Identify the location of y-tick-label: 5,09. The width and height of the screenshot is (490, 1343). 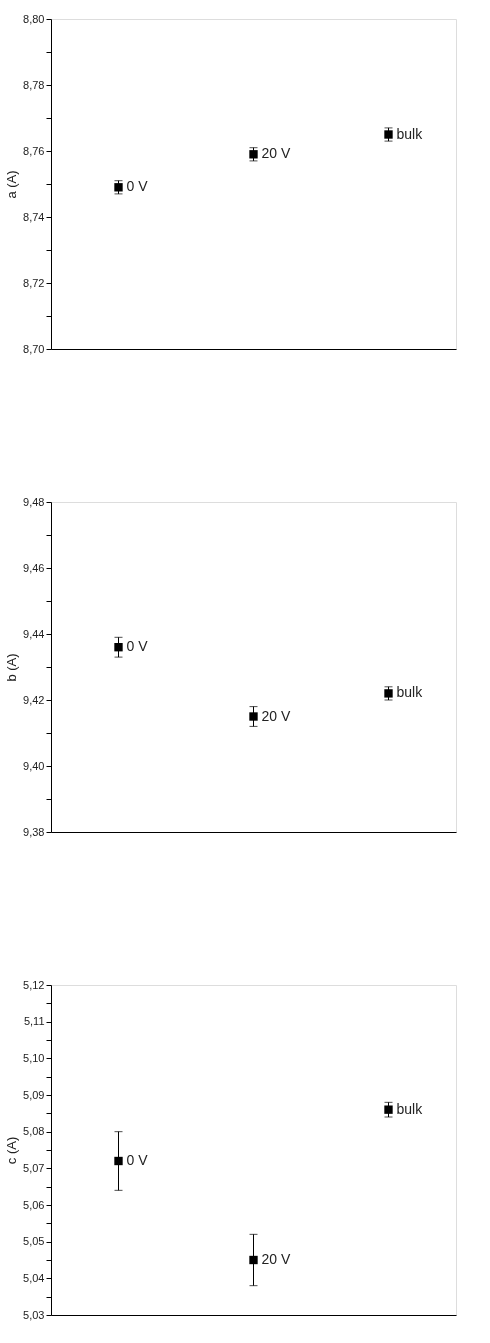
(34, 1094).